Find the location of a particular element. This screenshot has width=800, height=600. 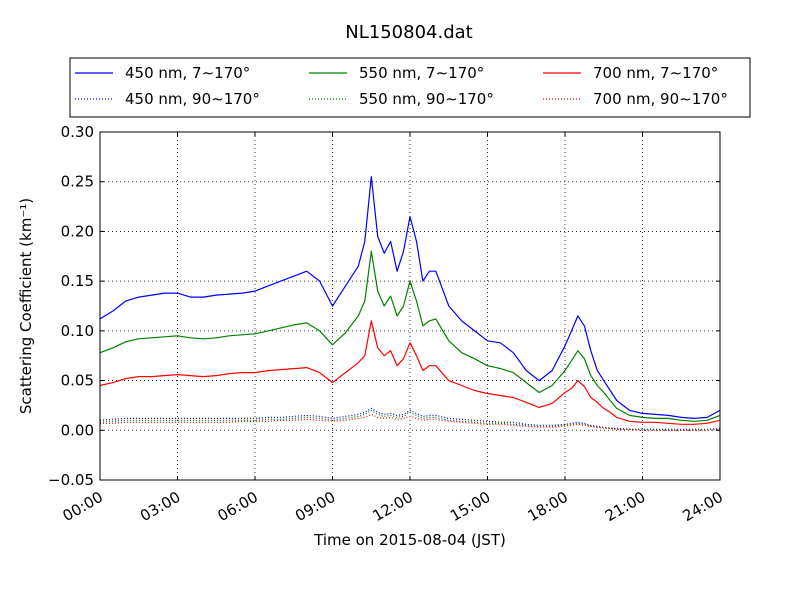

y-tick-label: 0.30 is located at coordinates (77, 132).